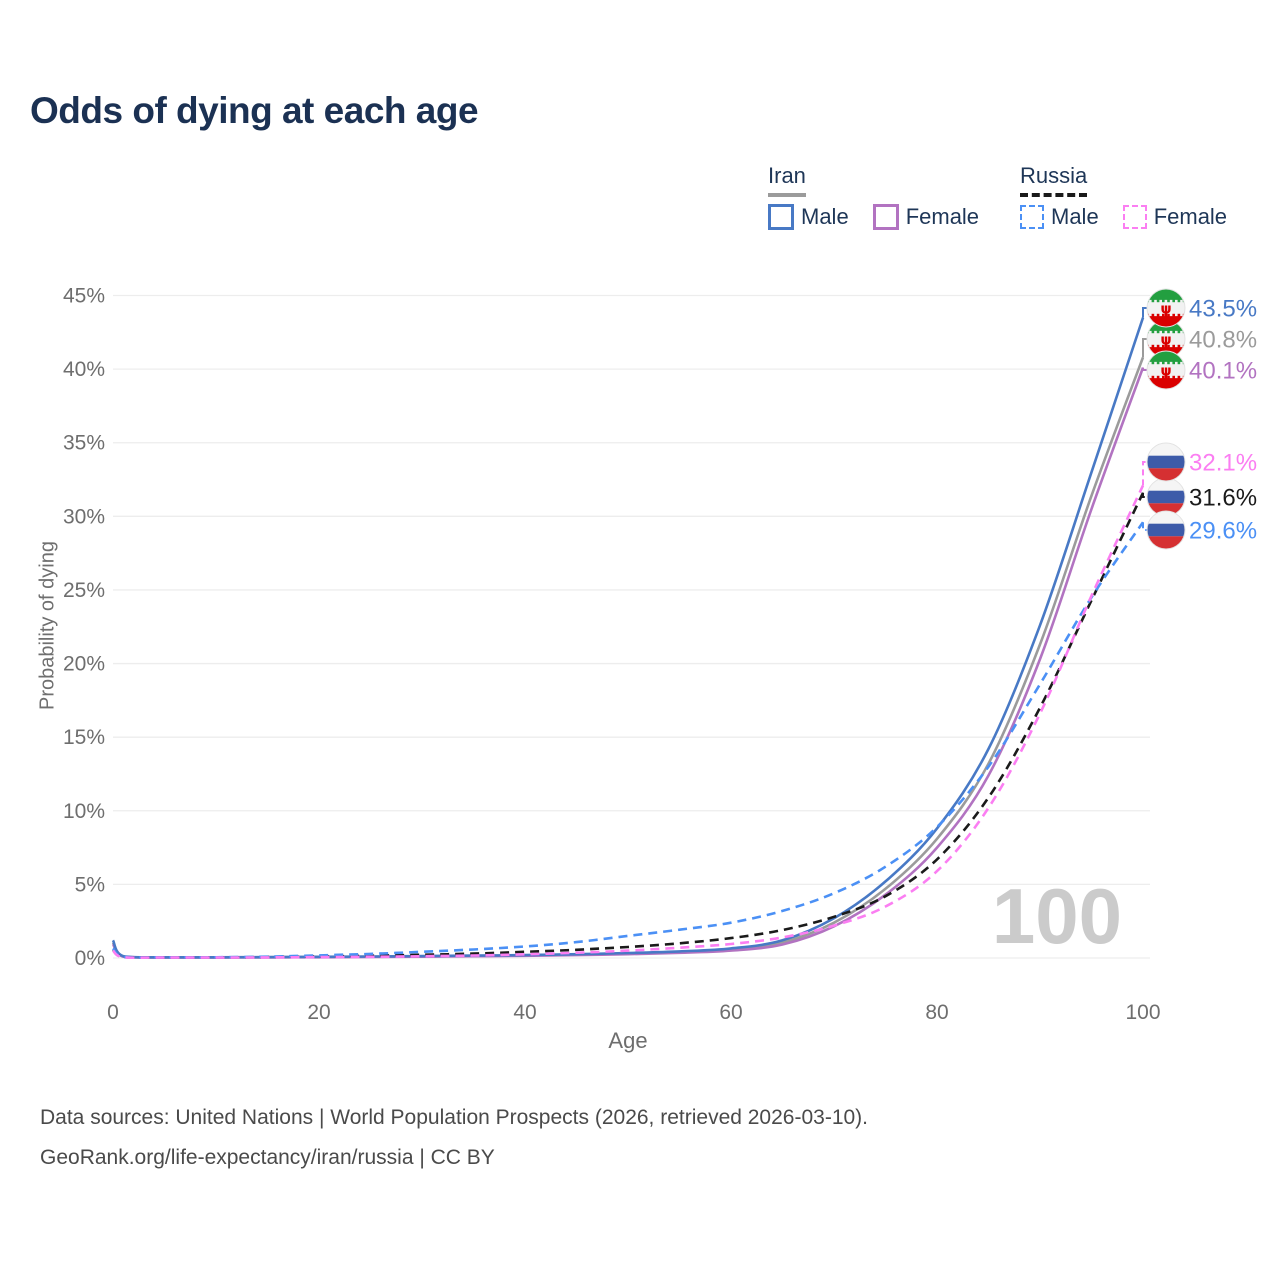  I want to click on x-tick-label-80: 80, so click(936, 1012).